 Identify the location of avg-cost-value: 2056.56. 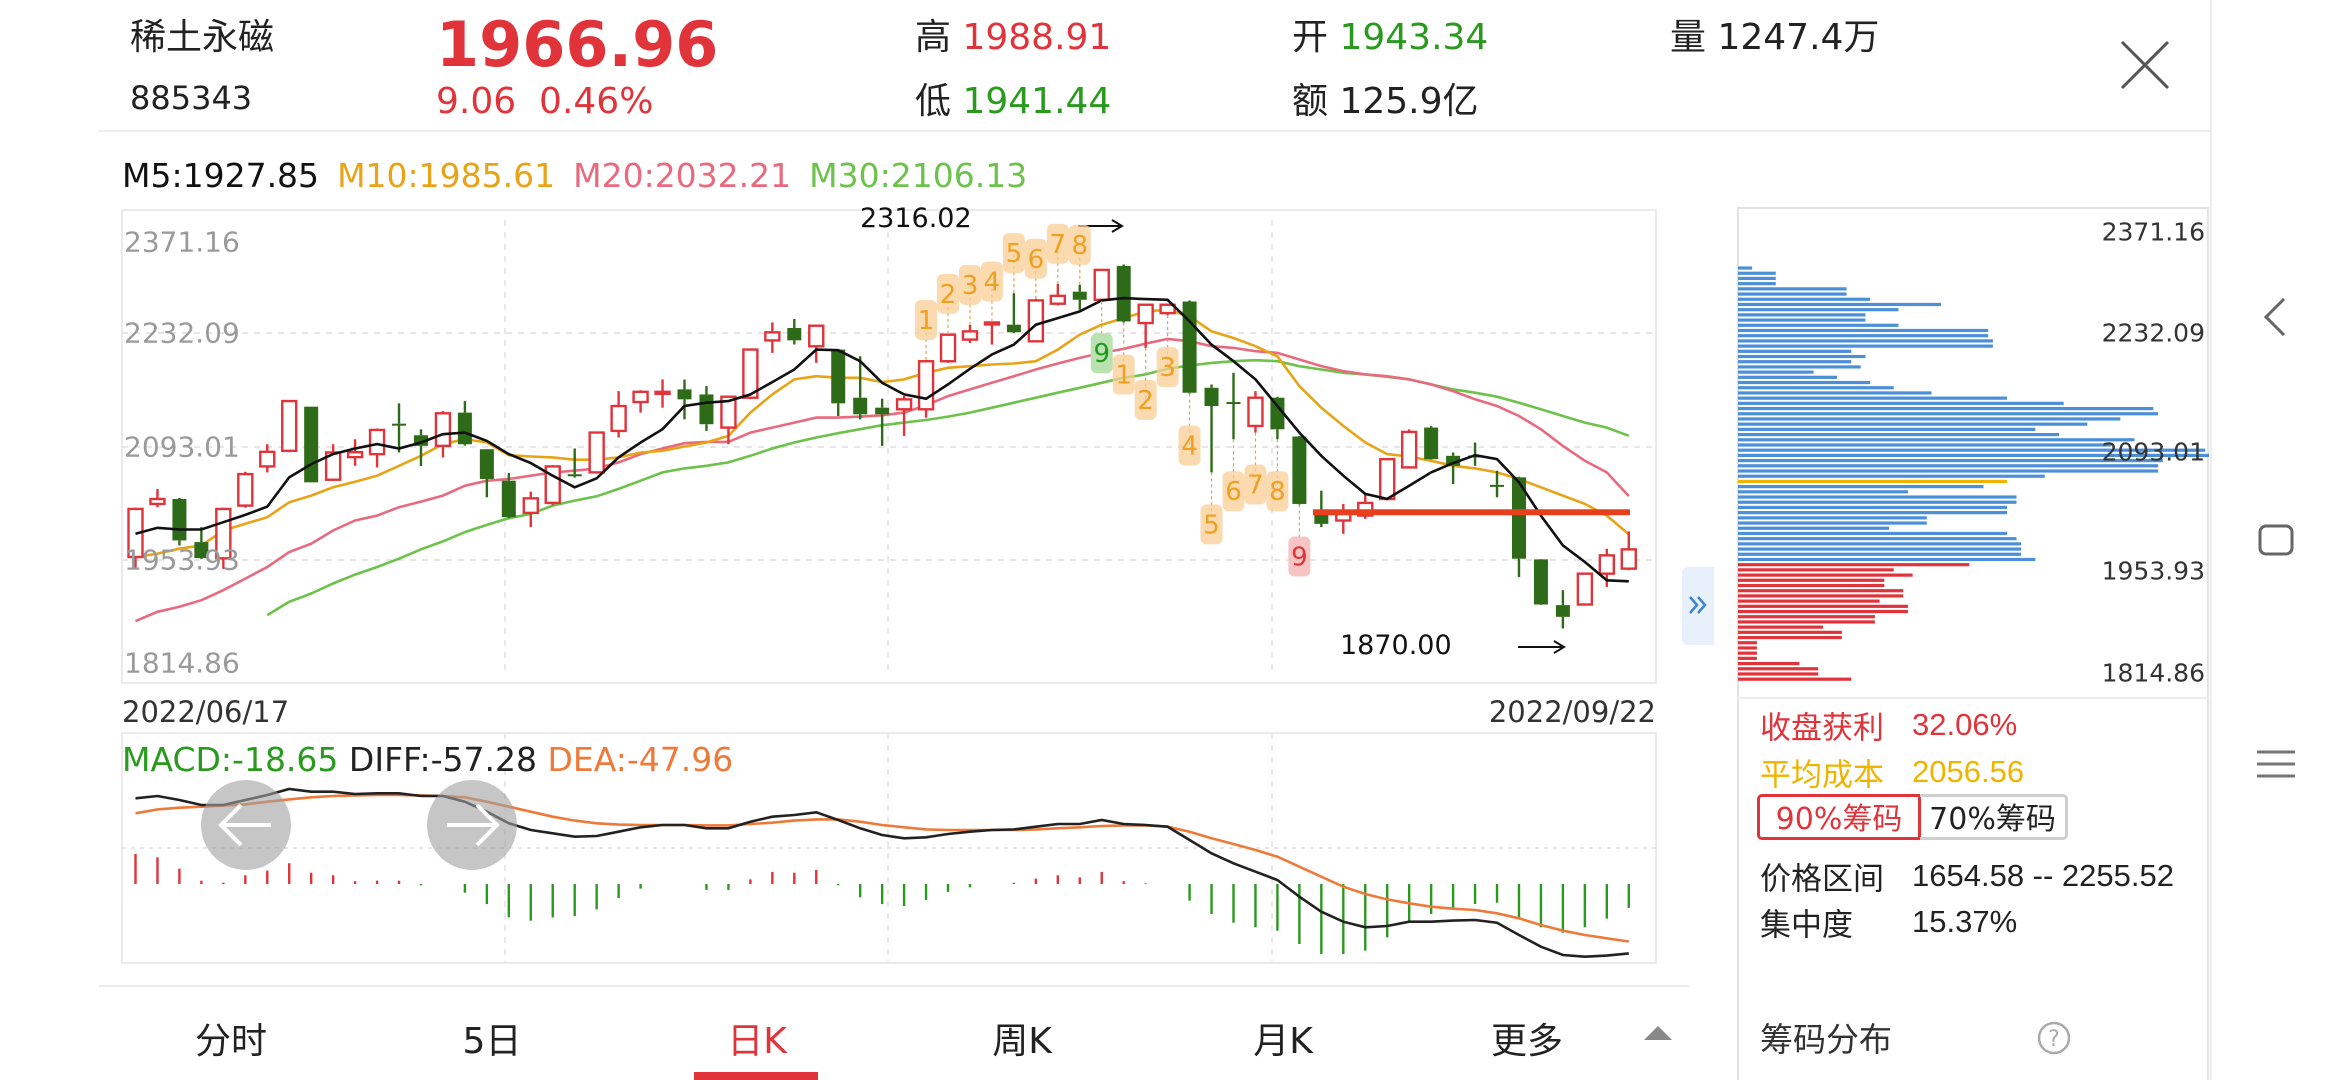
(1968, 771).